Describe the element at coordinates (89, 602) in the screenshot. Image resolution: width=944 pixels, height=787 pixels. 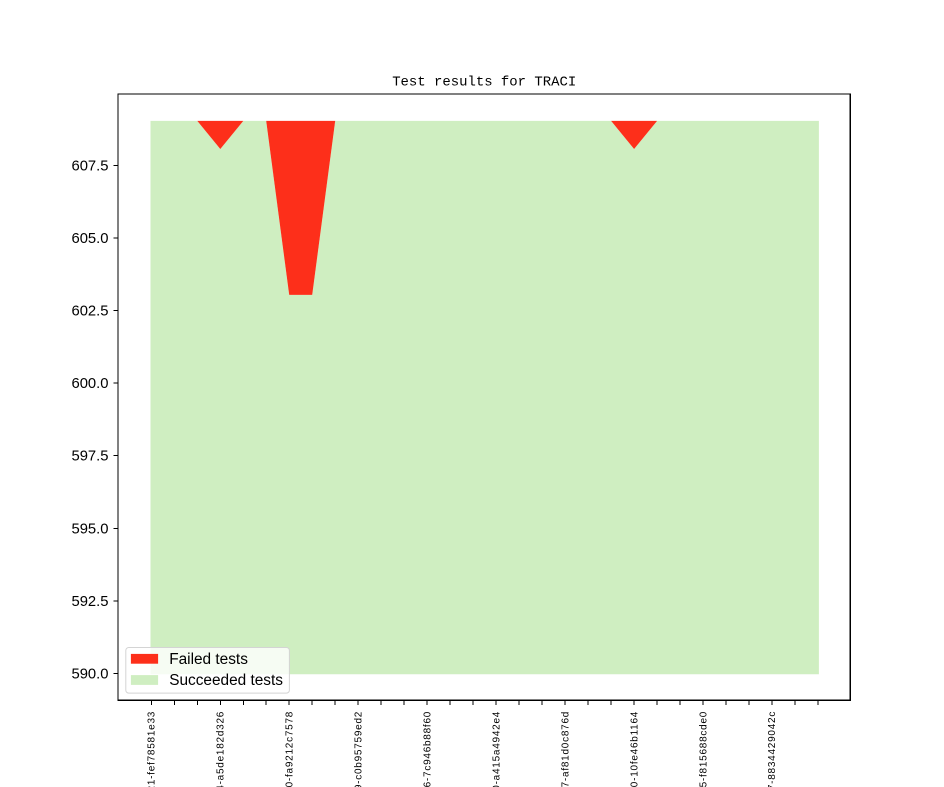
I see `svg-text: 592.5` at that location.